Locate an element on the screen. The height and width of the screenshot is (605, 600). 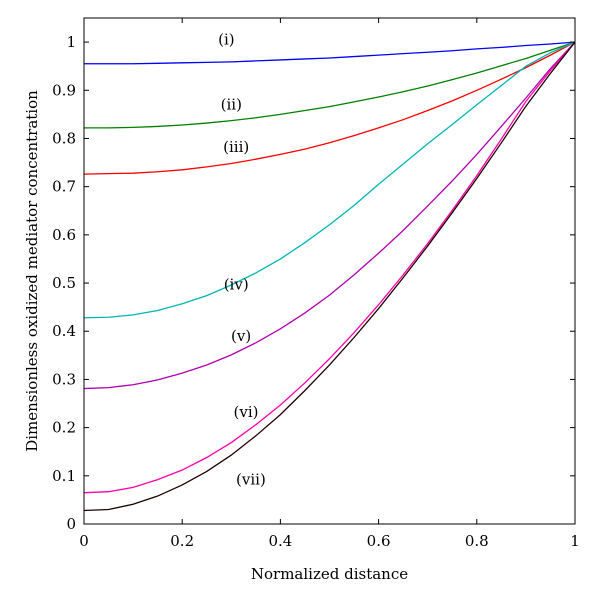
x-tick-label: 0.4 is located at coordinates (280, 541).